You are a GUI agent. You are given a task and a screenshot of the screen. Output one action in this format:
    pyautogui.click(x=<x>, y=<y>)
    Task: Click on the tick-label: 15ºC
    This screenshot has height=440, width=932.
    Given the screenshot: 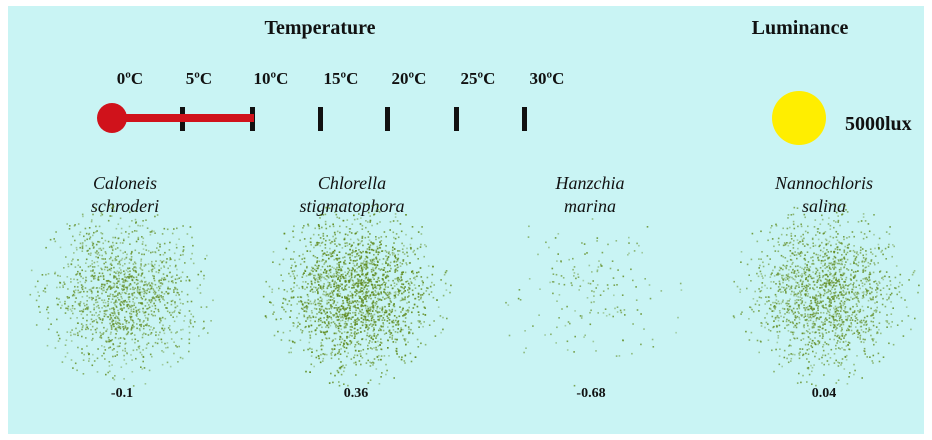 What is the action you would take?
    pyautogui.click(x=341, y=78)
    